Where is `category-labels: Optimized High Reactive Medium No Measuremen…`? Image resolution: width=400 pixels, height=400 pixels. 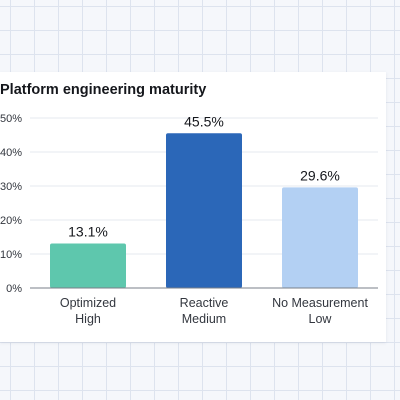
category-labels: Optimized High Reactive Medium No Measuremen… is located at coordinates (214, 311).